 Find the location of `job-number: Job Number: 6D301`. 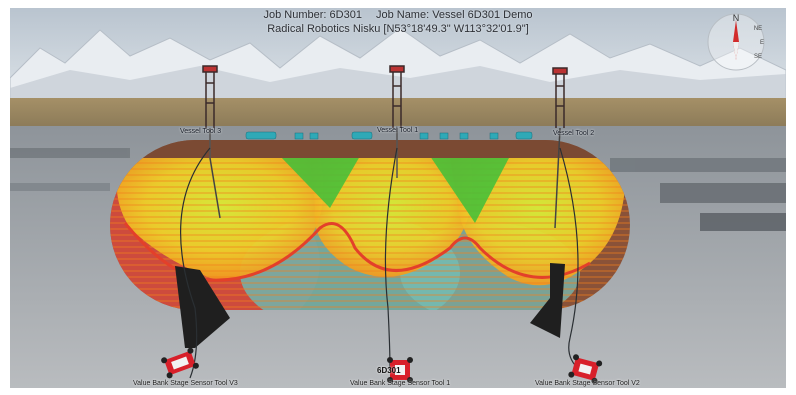

job-number: Job Number: 6D301 is located at coordinates (312, 15).